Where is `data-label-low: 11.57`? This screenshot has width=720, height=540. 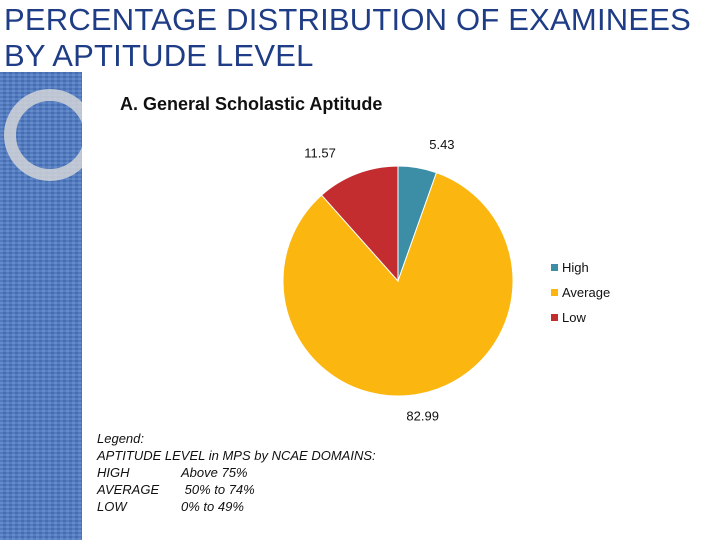
data-label-low: 11.57 is located at coordinates (320, 152).